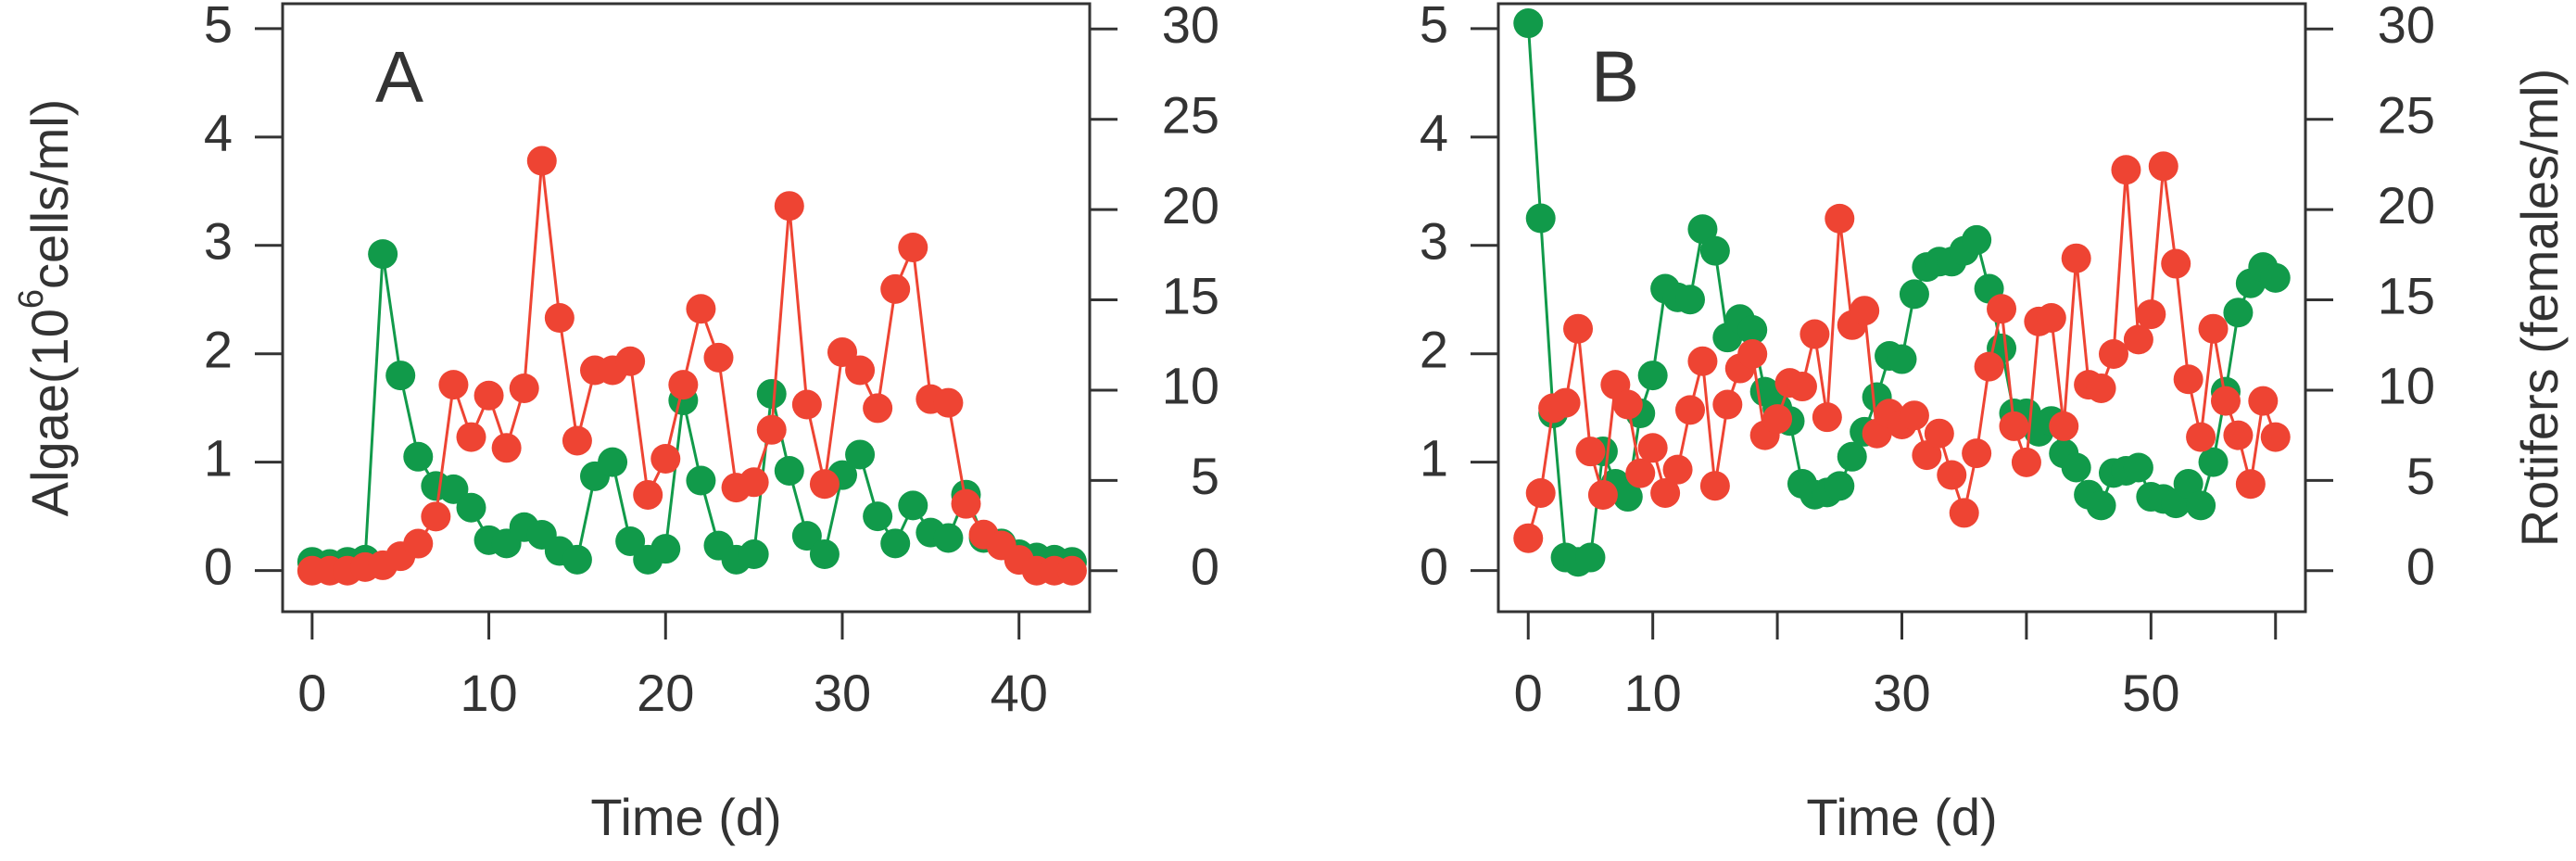  What do you see at coordinates (1020, 693) in the screenshot?
I see `x-tick-label: 40` at bounding box center [1020, 693].